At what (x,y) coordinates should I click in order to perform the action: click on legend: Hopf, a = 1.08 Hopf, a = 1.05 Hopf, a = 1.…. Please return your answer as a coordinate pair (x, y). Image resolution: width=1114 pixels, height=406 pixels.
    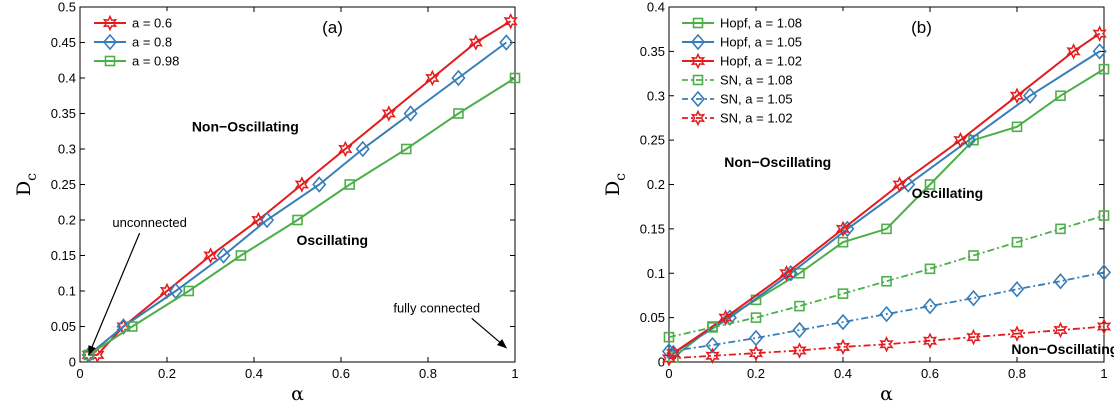
    Looking at the image, I should click on (764, 71).